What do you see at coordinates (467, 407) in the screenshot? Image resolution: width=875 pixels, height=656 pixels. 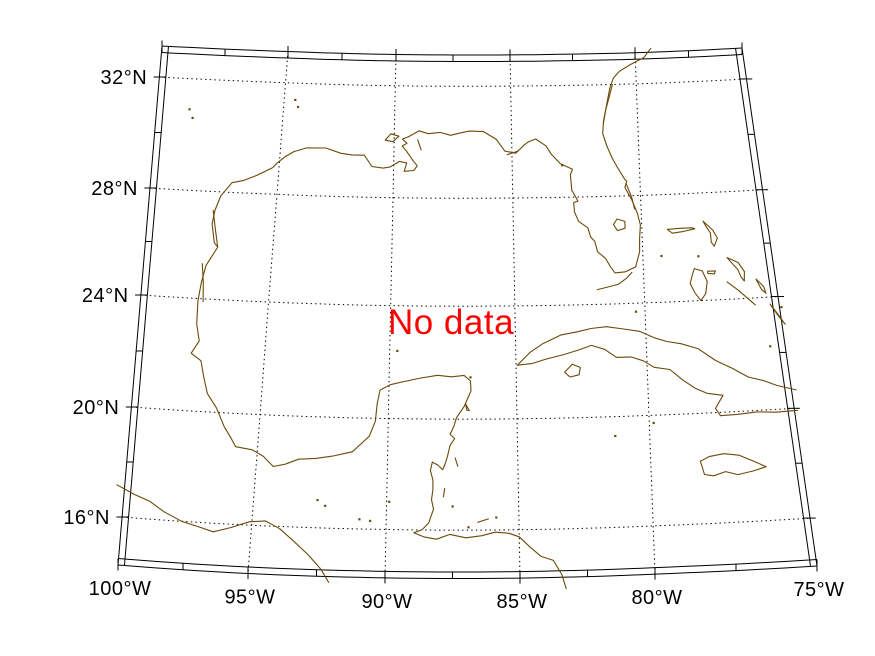 I see `coast-cozumel` at bounding box center [467, 407].